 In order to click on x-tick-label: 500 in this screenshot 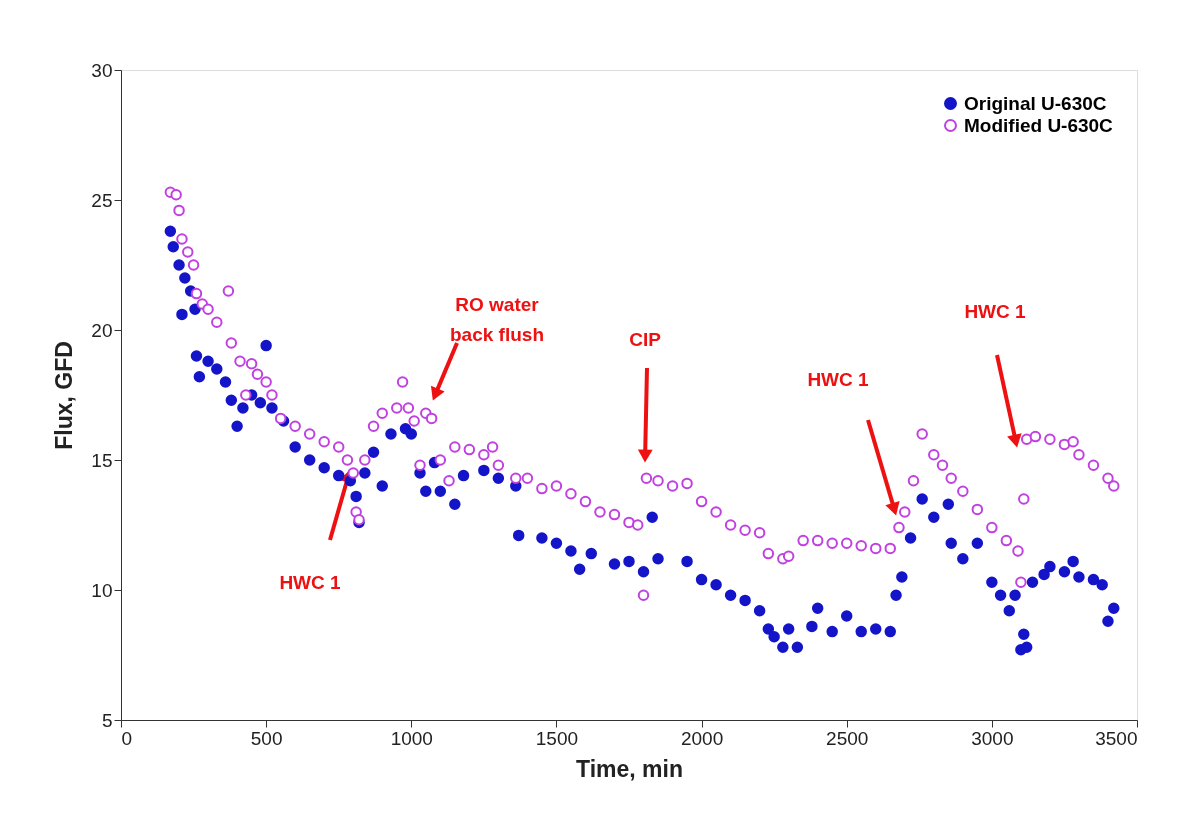, I will do `click(266, 738)`.